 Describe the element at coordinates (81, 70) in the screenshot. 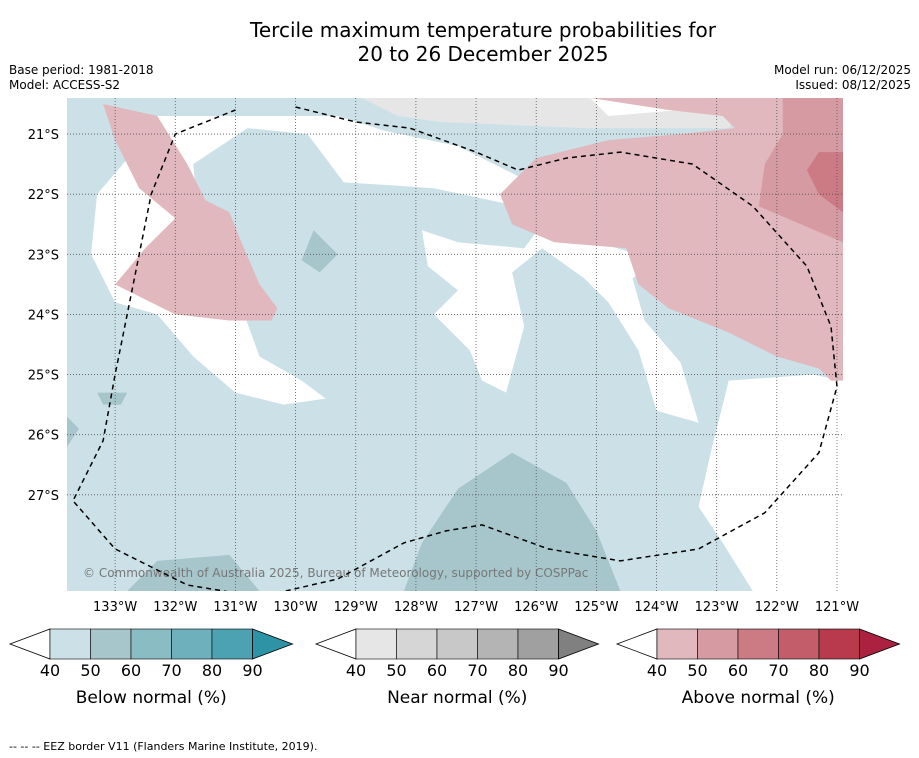

I see `base-period: Base period: 1981-2018` at that location.